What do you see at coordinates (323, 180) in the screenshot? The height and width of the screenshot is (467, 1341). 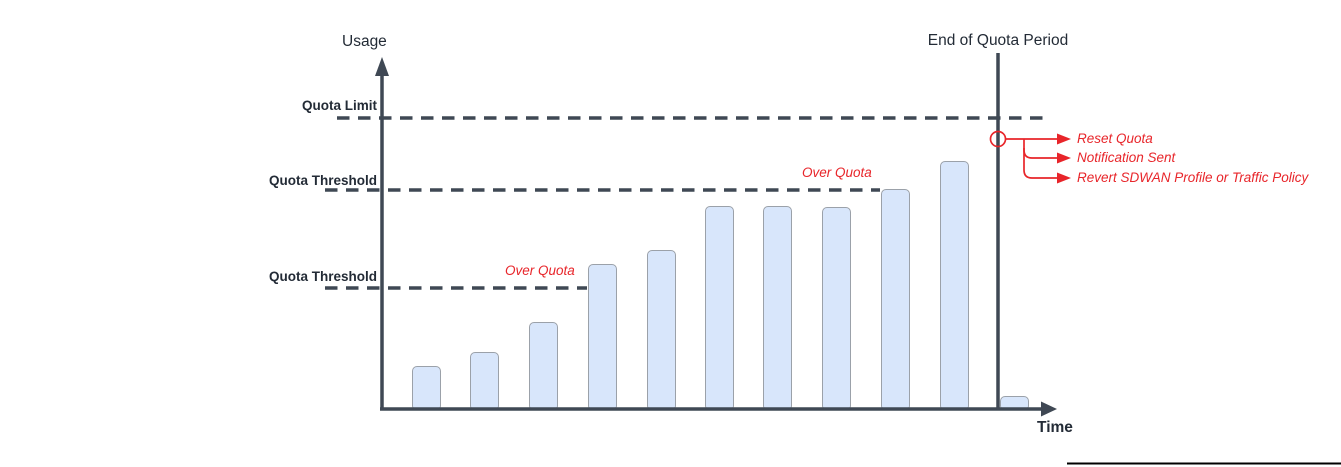 I see `quota-threshold-upper-label: Quota Threshold` at bounding box center [323, 180].